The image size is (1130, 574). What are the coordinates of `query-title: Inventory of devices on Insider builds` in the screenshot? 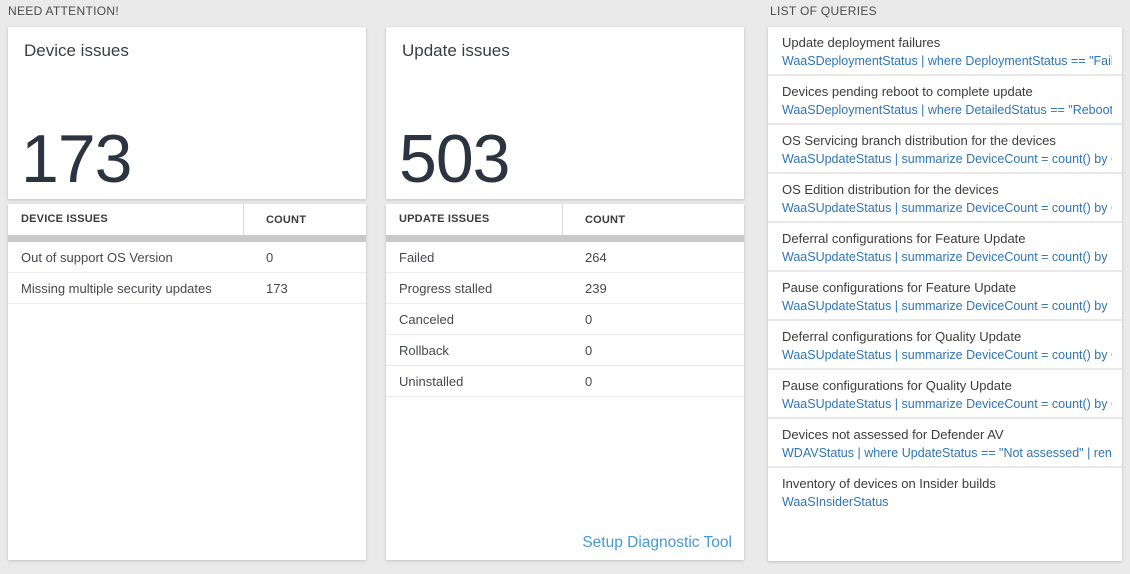 It's located at (889, 483).